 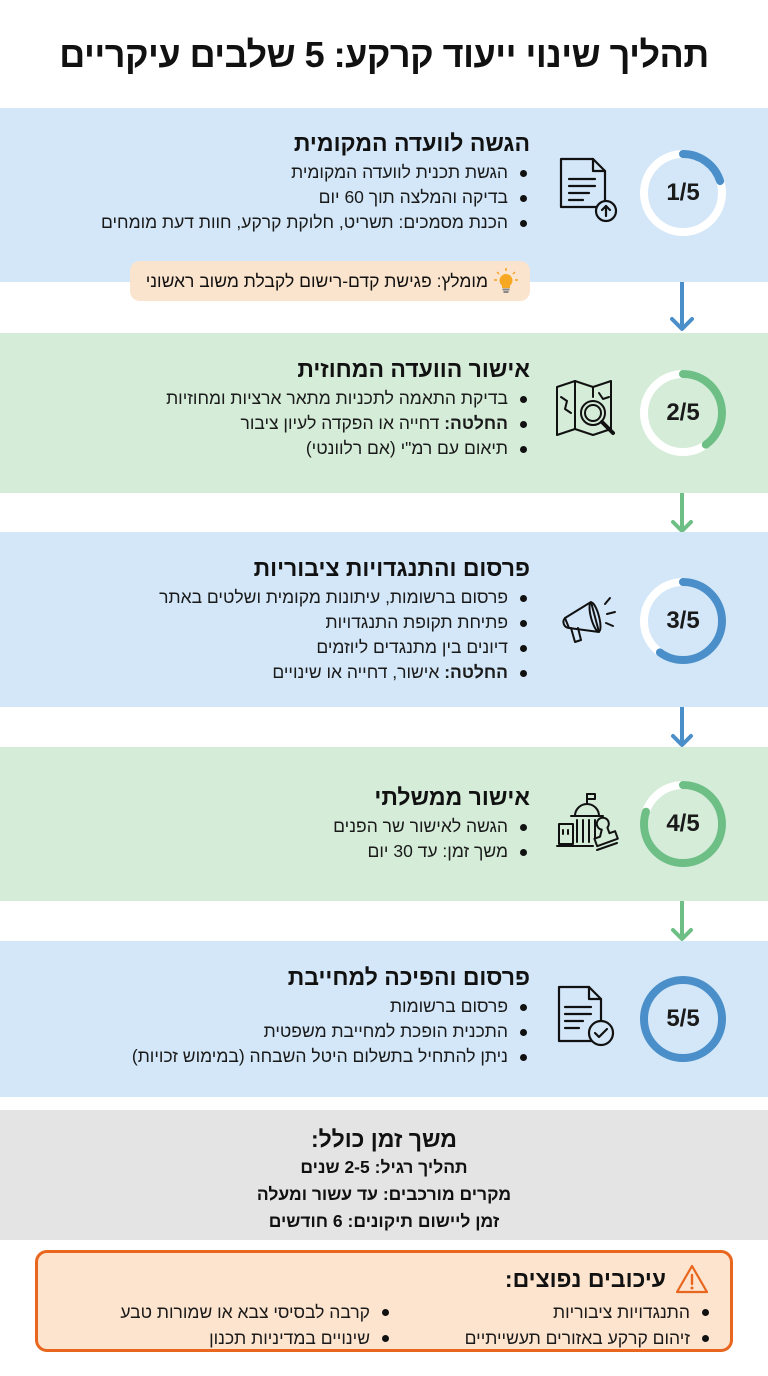 I want to click on step-3-bullet: החלטה: אישור, דחייה או שינויים, so click(x=344, y=672).